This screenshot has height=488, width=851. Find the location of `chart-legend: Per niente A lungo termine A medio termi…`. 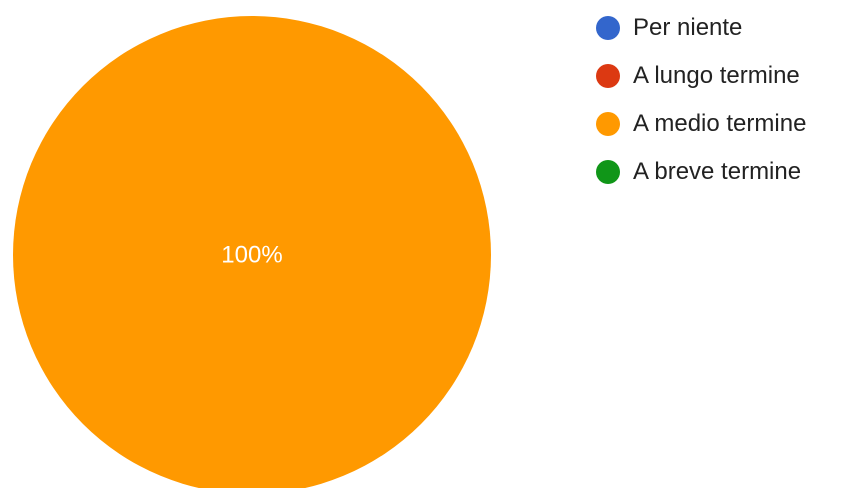

chart-legend: Per niente A lungo termine A medio termi… is located at coordinates (723, 110).